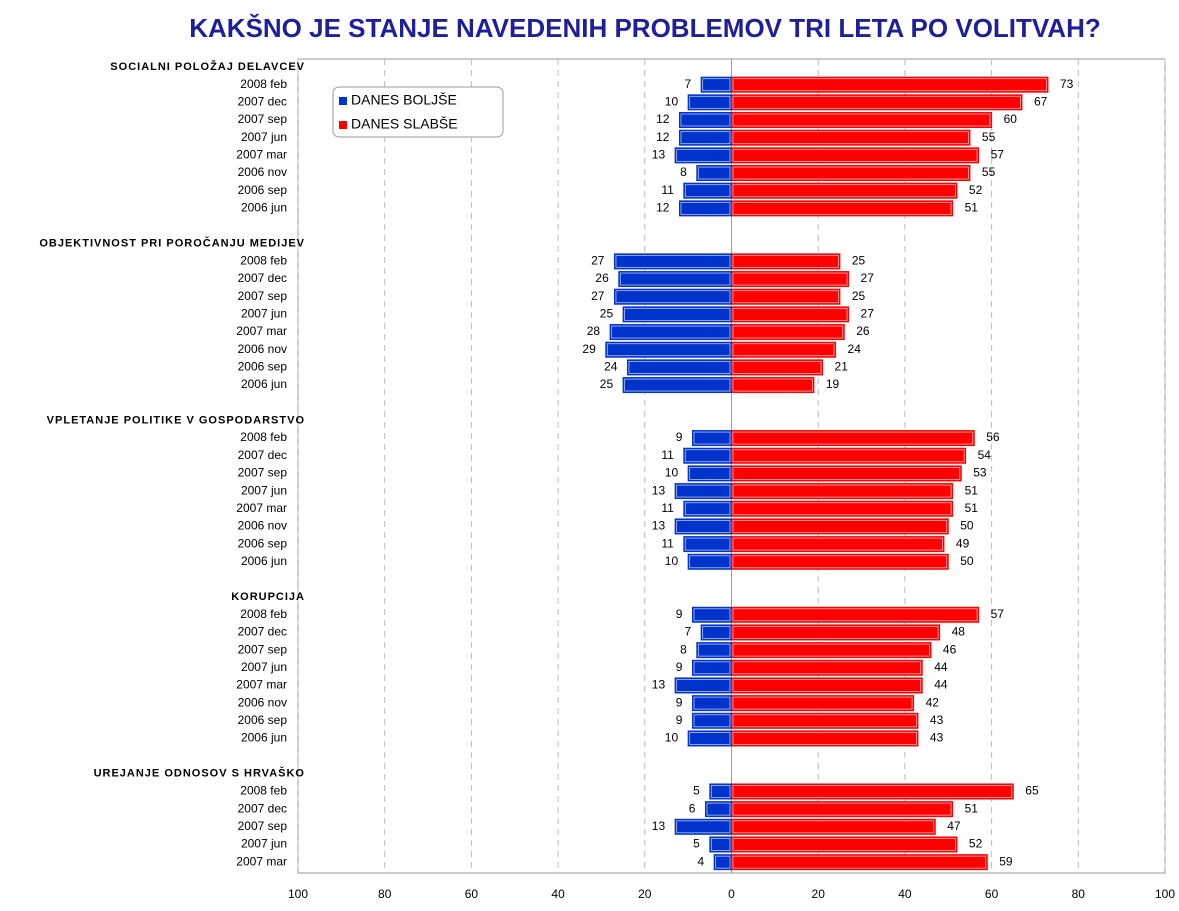 This screenshot has height=911, width=1179. What do you see at coordinates (933, 702) in the screenshot?
I see `value-label: 42` at bounding box center [933, 702].